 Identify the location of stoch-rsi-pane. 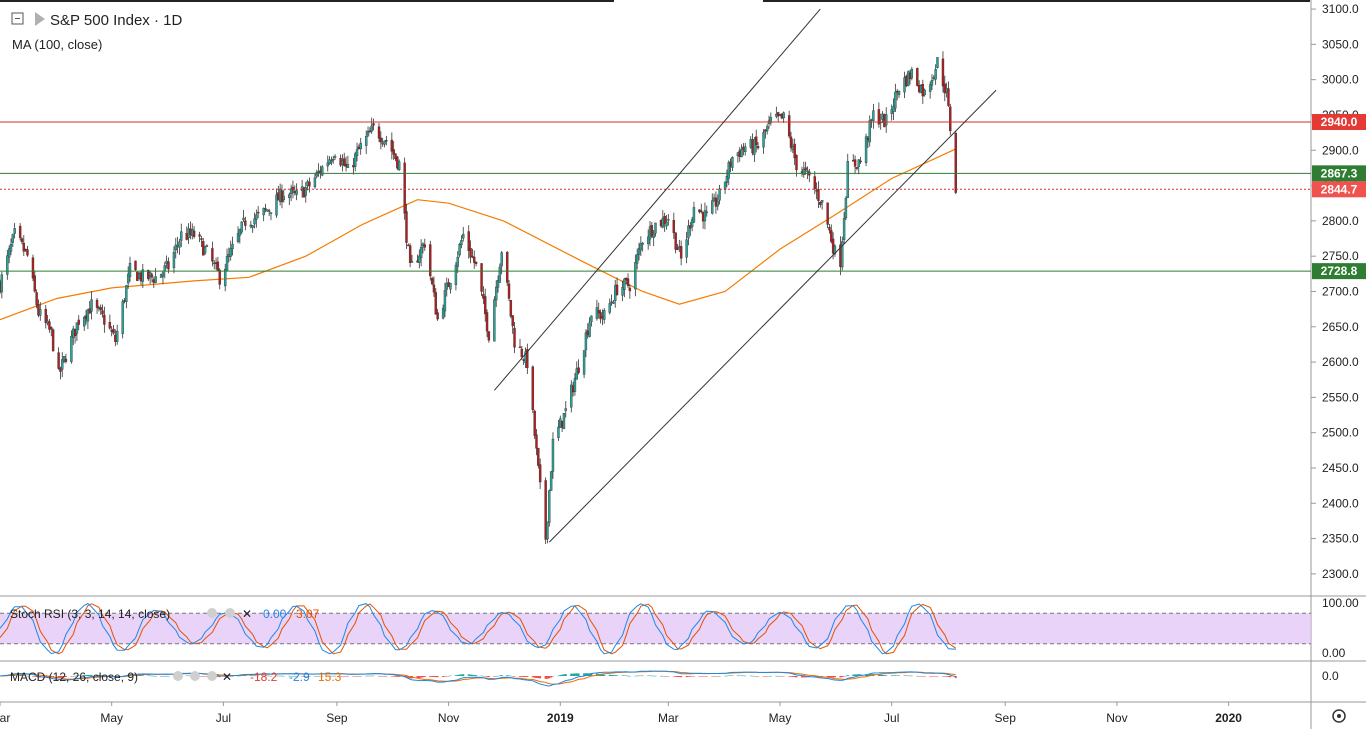
(655, 628).